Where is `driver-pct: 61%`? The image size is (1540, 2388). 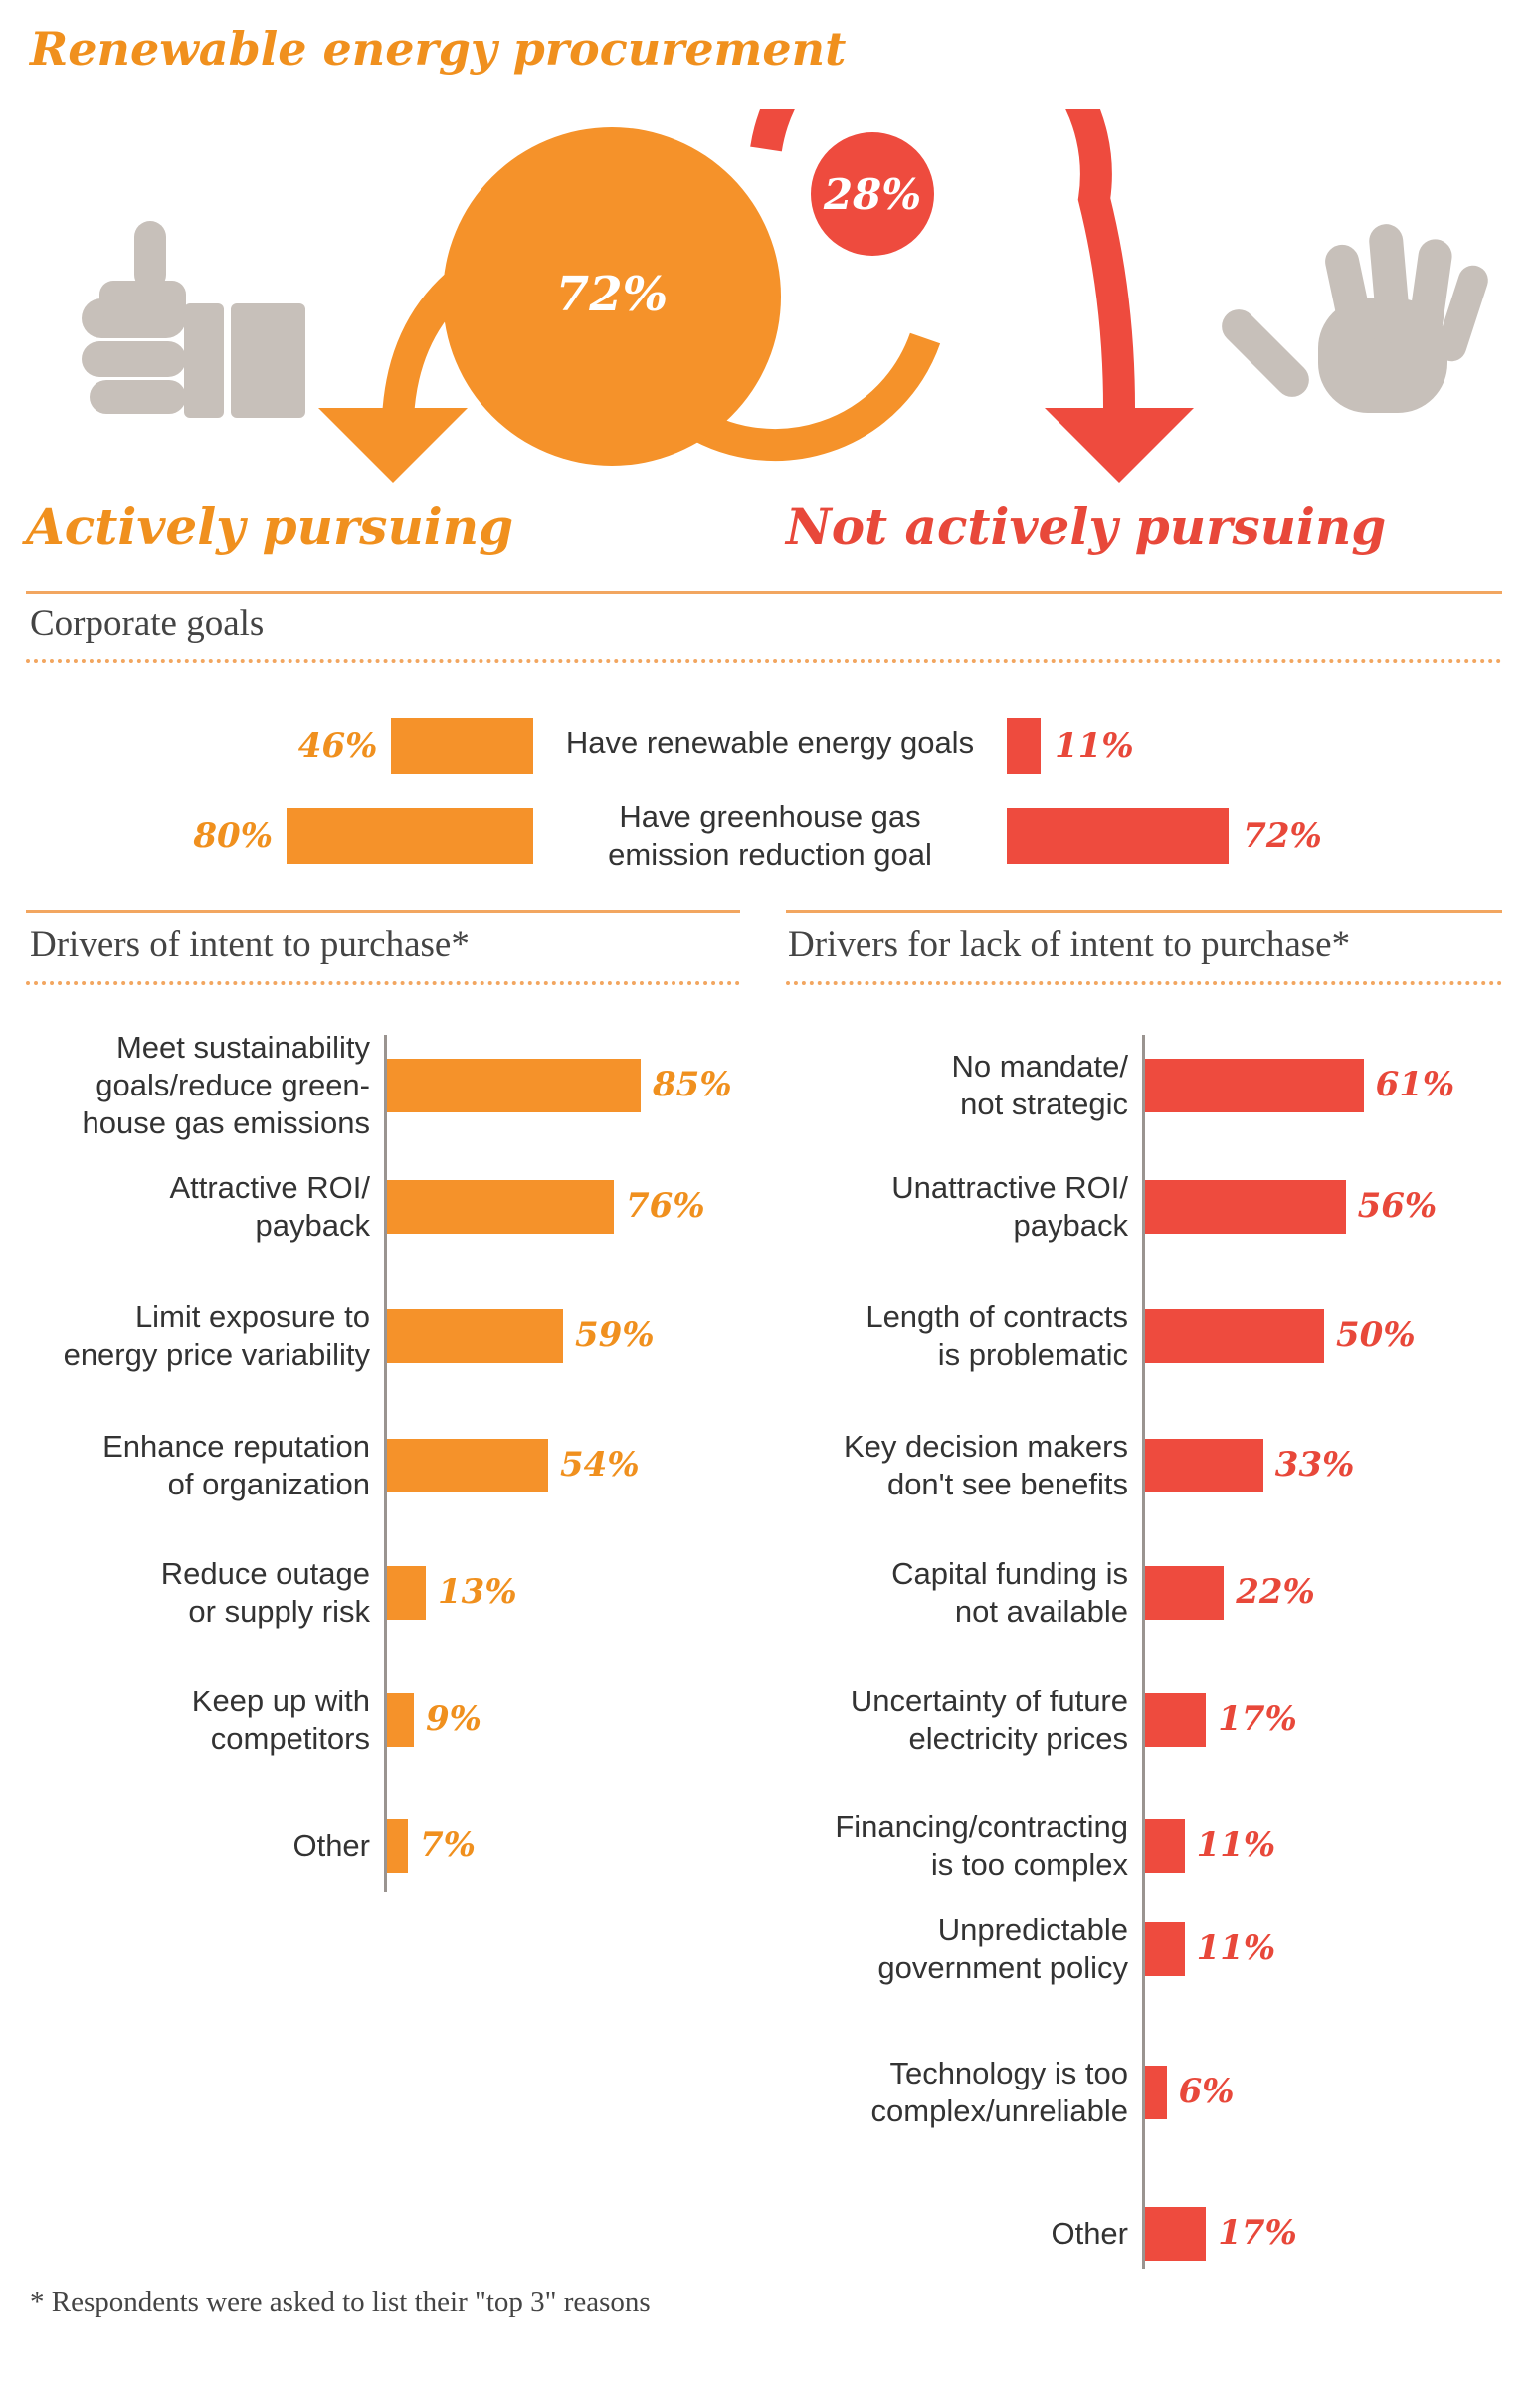
driver-pct: 61% is located at coordinates (1415, 1084).